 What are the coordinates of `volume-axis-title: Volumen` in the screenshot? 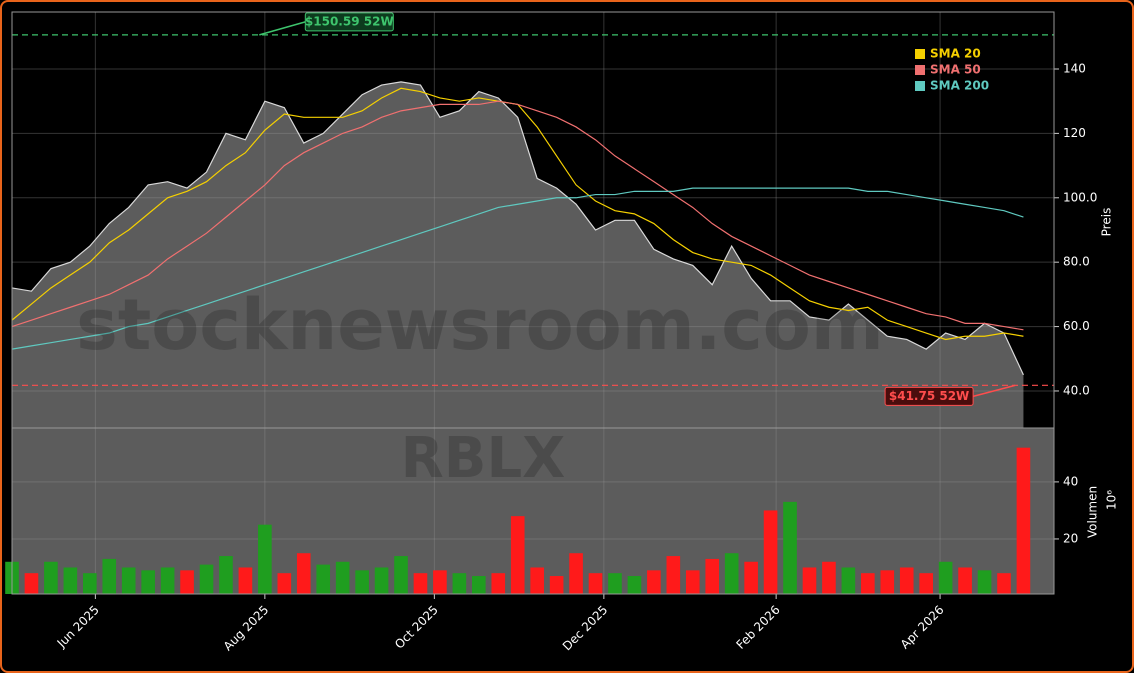 It's located at (1093, 512).